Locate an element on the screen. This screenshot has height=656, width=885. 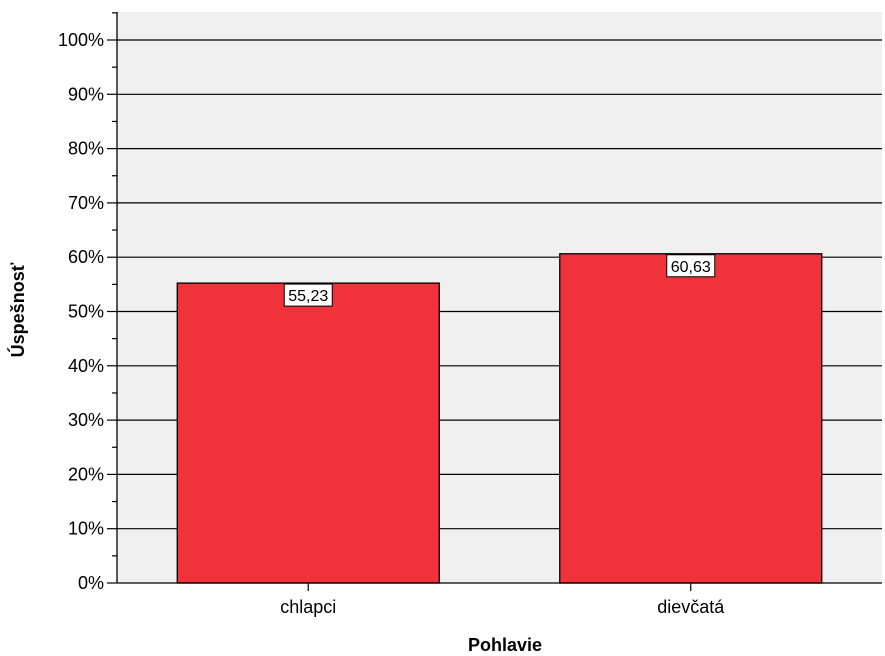
y-tick-label: 80% is located at coordinates (86, 149).